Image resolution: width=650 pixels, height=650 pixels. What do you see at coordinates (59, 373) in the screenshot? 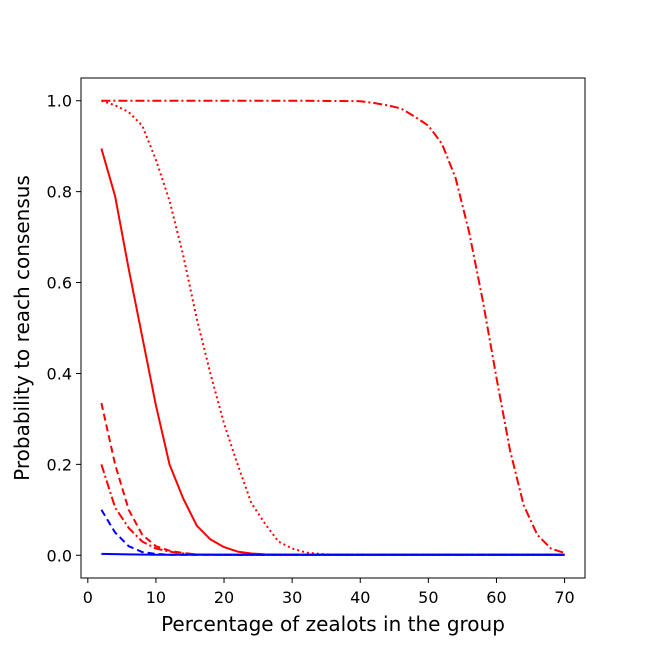
I see `y-tick-label: 0.4` at bounding box center [59, 373].